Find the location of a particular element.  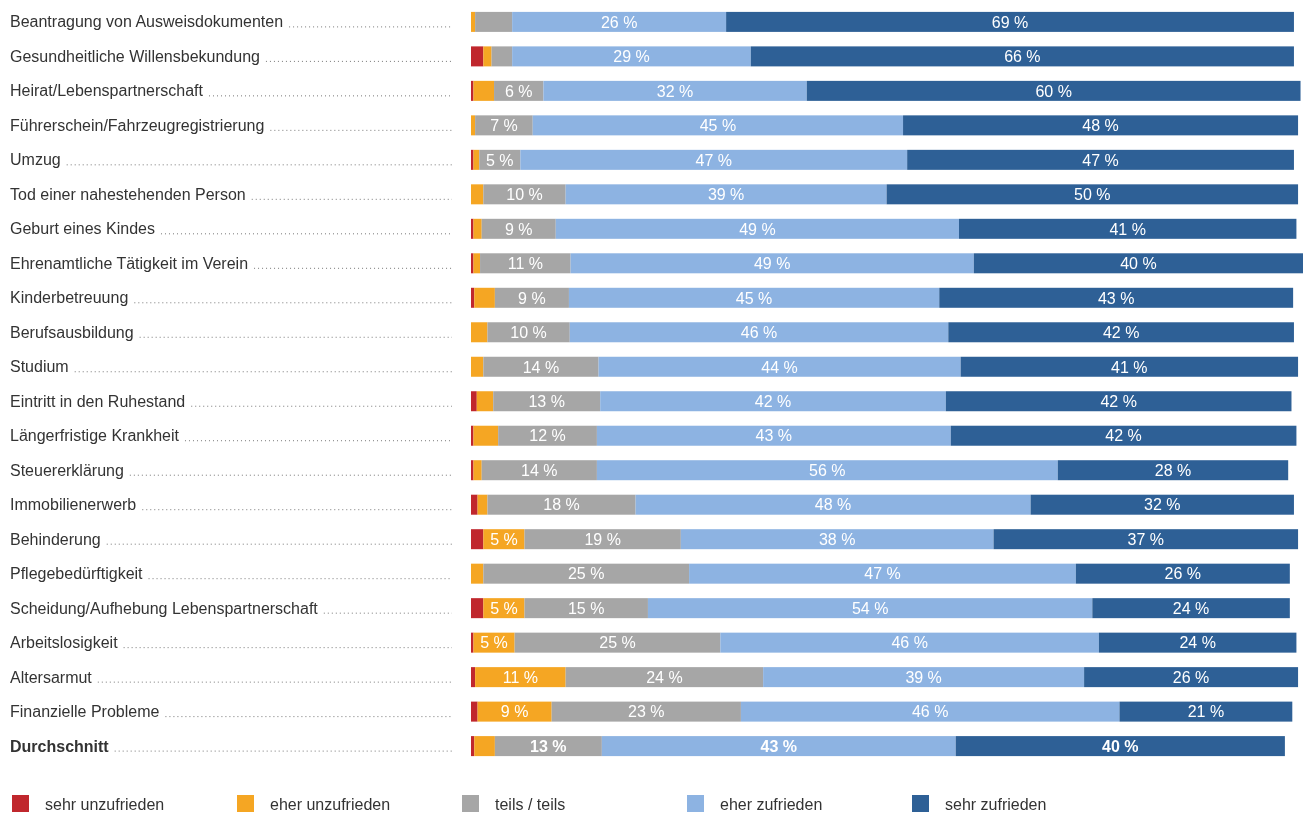

y-tick-label: Pflegebedürftigkeit is located at coordinates (77, 574).